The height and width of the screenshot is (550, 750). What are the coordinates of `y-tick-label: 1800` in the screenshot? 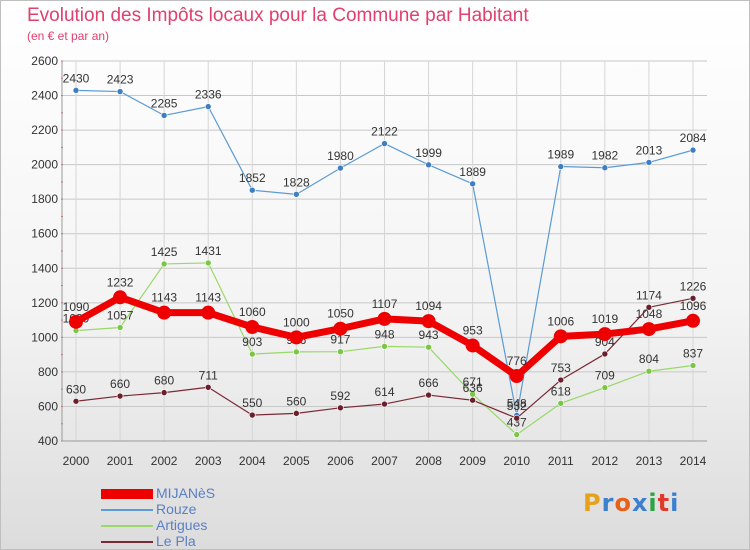 It's located at (44, 199).